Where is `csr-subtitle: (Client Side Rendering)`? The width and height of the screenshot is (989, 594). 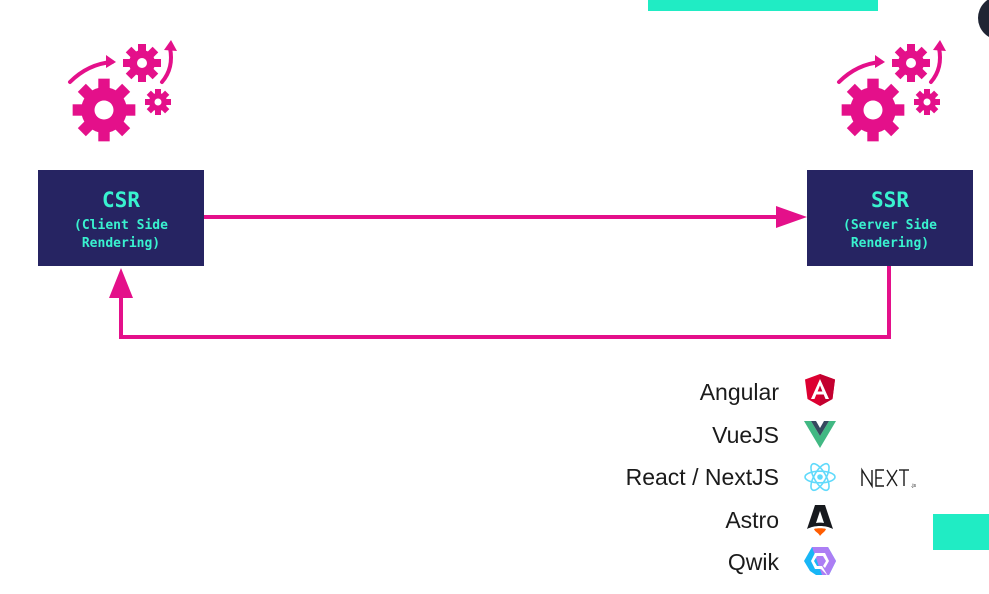 csr-subtitle: (Client Side Rendering) is located at coordinates (121, 234).